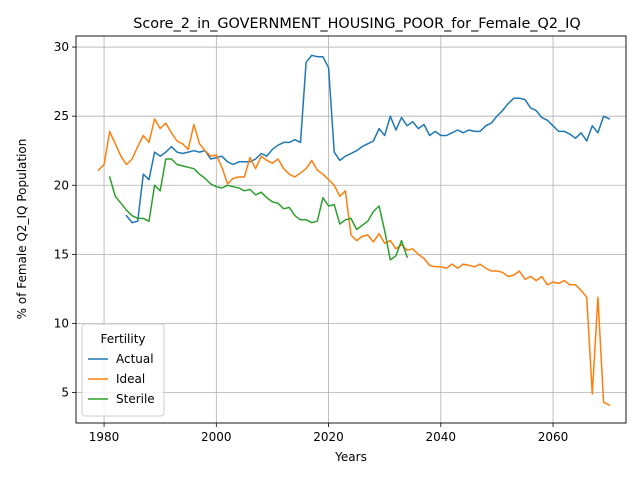 This screenshot has width=640, height=480. I want to click on y-tick-label: 25, so click(61, 116).